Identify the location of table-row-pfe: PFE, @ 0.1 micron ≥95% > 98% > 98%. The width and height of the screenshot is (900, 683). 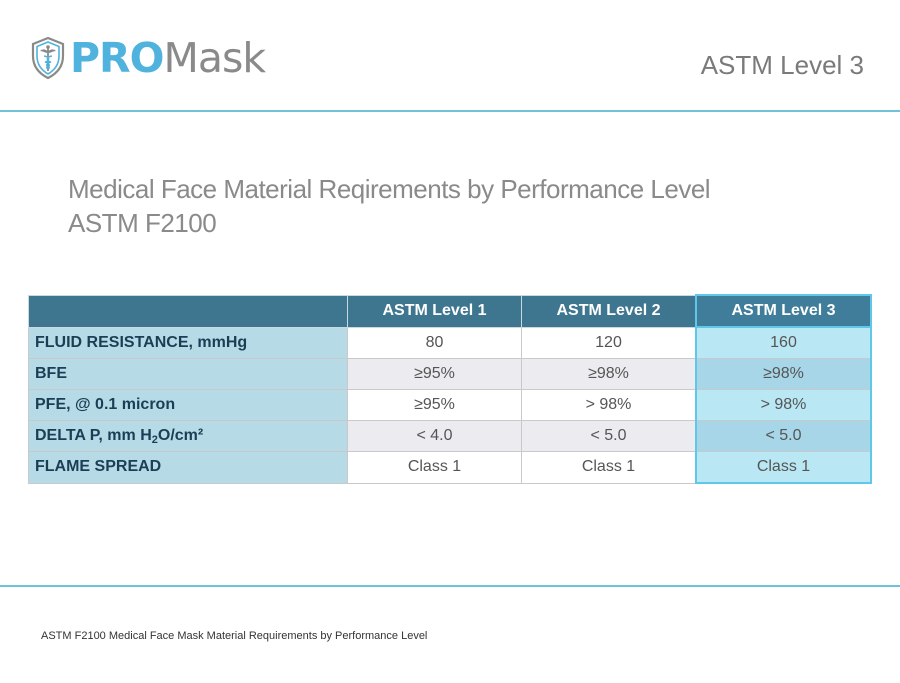
(450, 405).